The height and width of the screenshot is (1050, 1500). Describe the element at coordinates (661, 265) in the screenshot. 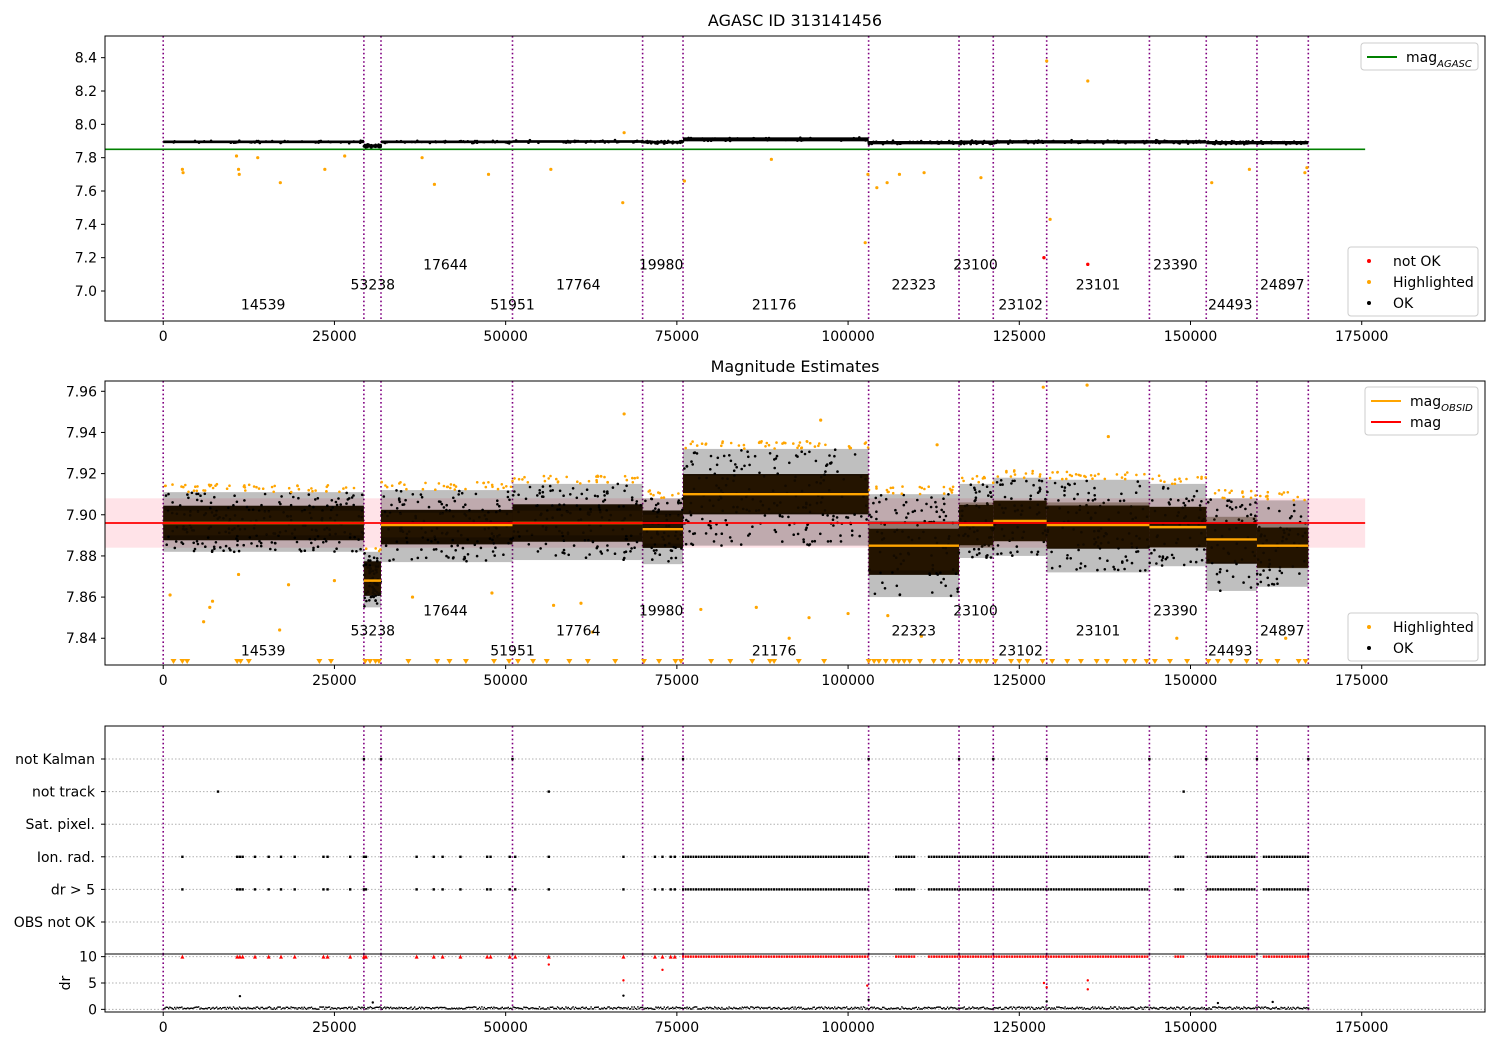

I see `obsid-label: 19980` at that location.